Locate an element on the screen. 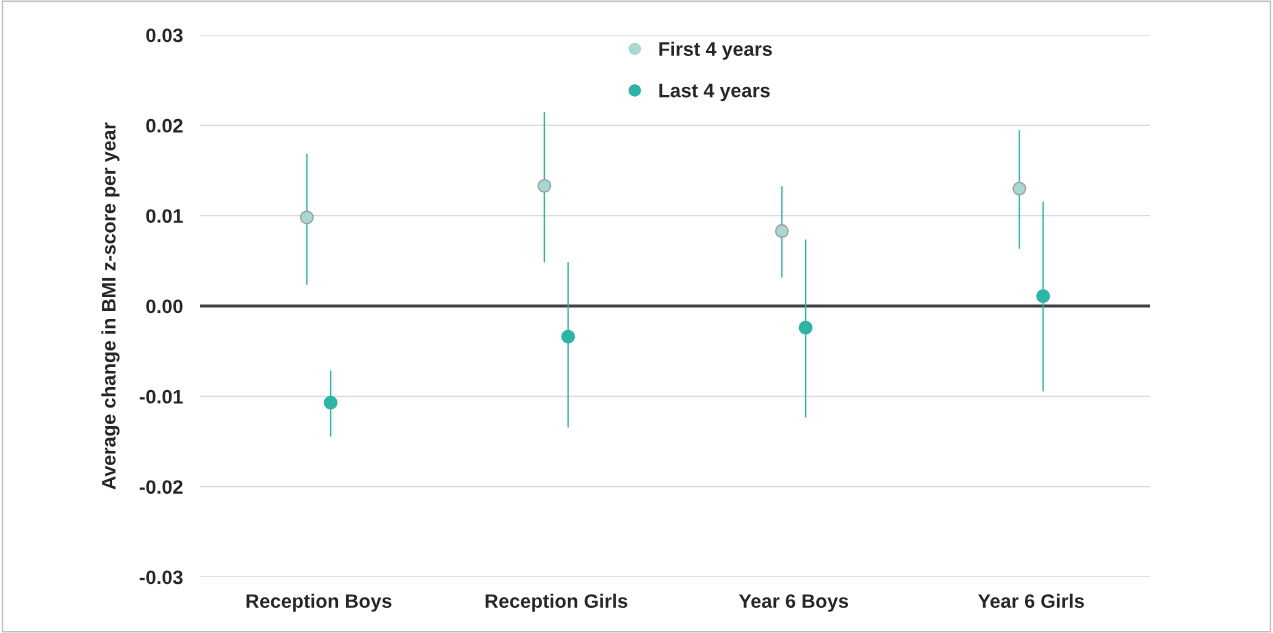 The image size is (1273, 633). x-tick-label: Reception Boys is located at coordinates (319, 602).